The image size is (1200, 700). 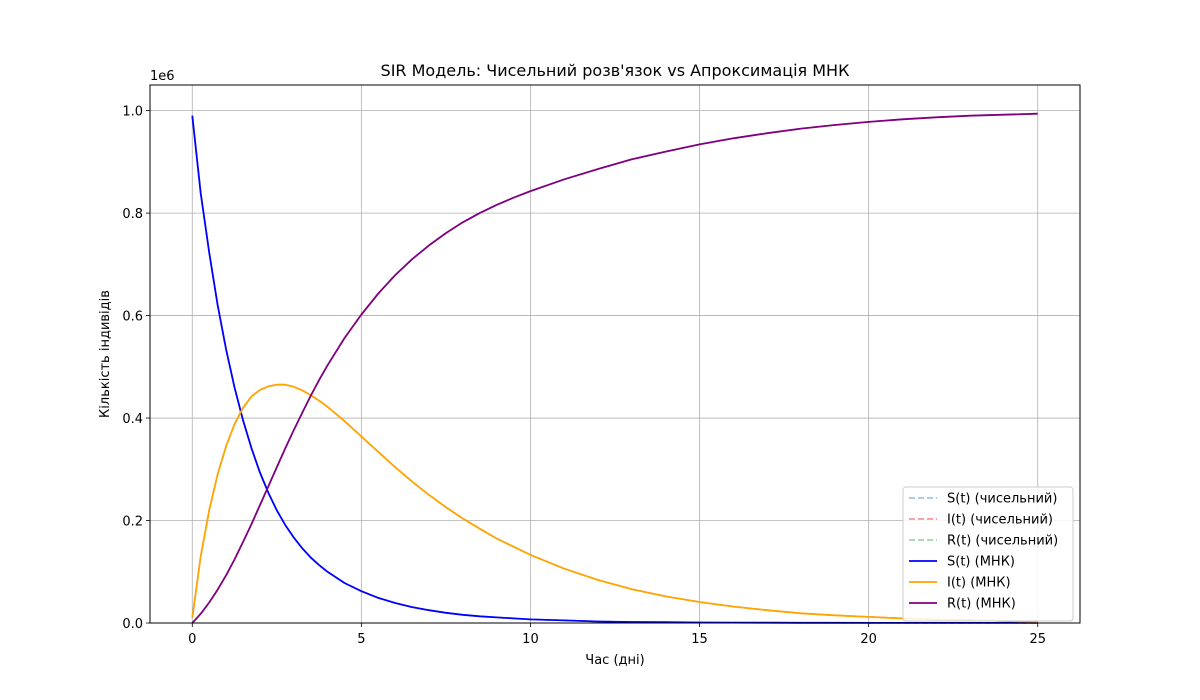 I want to click on y-tick-label: 1.0, so click(x=132, y=112).